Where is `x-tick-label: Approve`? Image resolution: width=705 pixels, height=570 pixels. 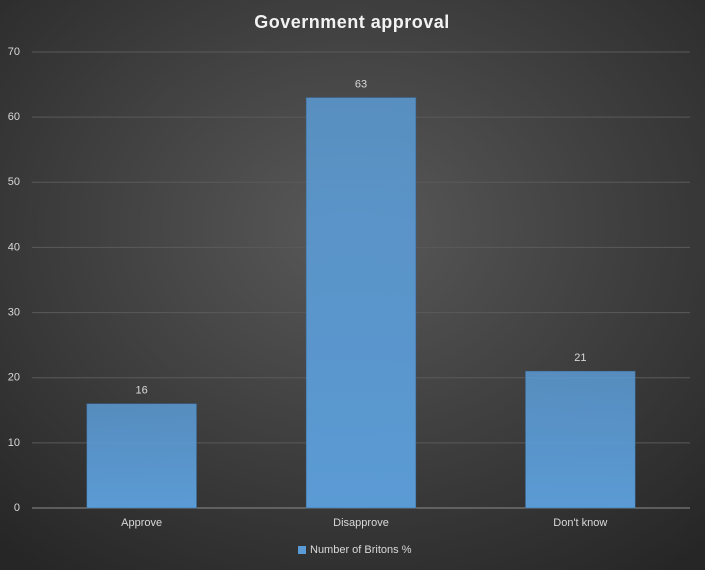 x-tick-label: Approve is located at coordinates (141, 523).